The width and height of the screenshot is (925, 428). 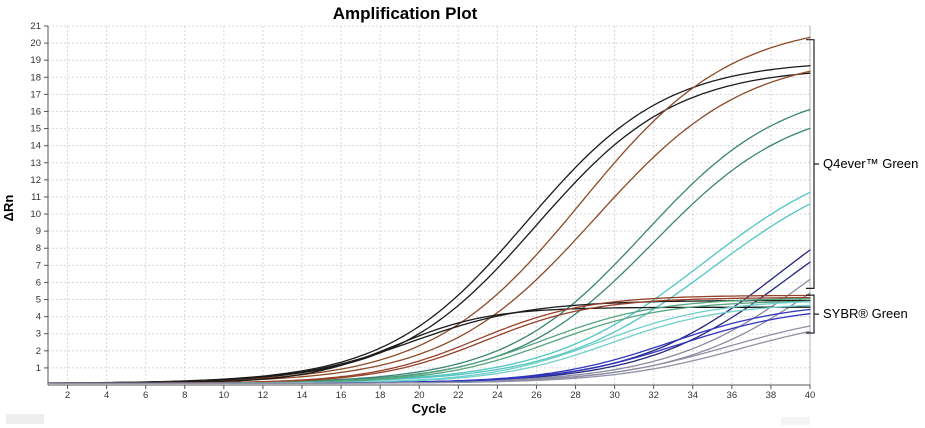 What do you see at coordinates (263, 395) in the screenshot?
I see `x-tick-label: 12` at bounding box center [263, 395].